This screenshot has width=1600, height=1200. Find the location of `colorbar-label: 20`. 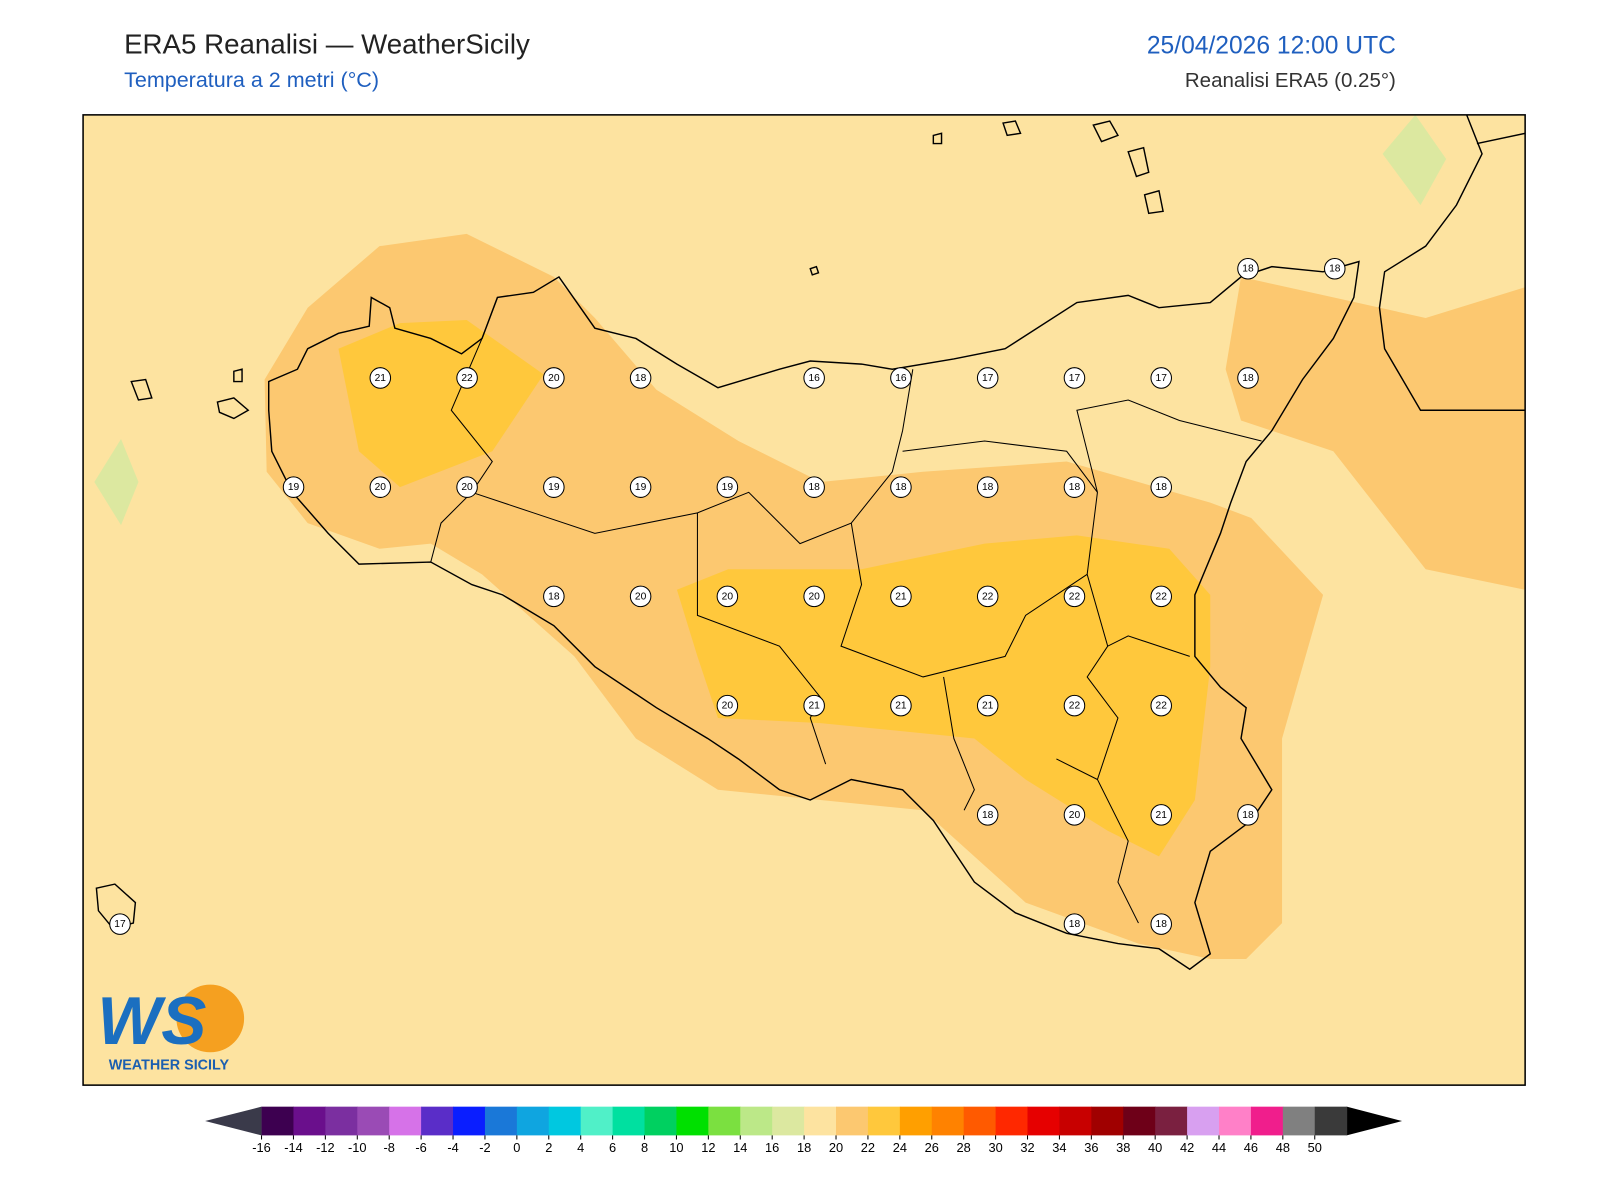

colorbar-label: 20 is located at coordinates (836, 1147).